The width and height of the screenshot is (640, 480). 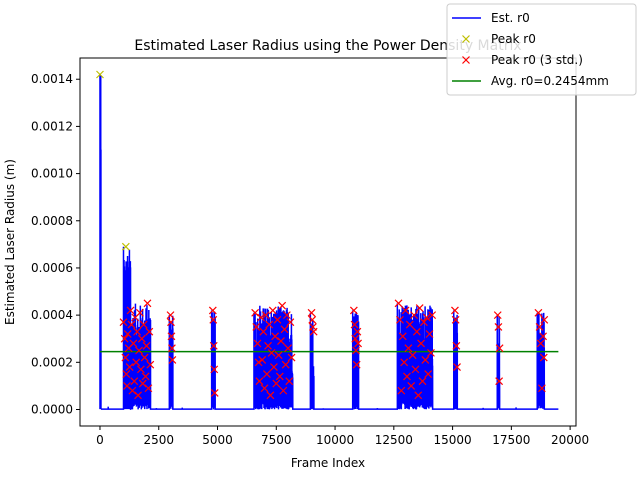 What do you see at coordinates (52, 315) in the screenshot?
I see `y-tick-label: 0.0004` at bounding box center [52, 315].